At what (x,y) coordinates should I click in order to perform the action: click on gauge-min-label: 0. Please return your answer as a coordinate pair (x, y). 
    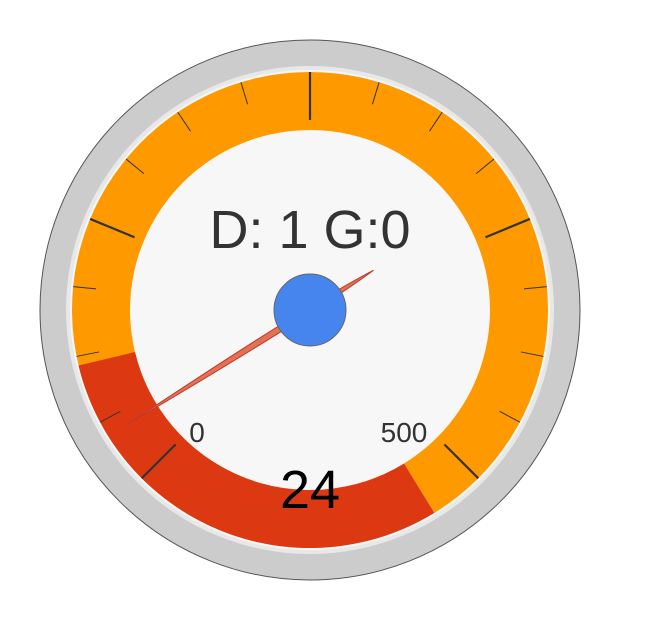
    Looking at the image, I should click on (197, 432).